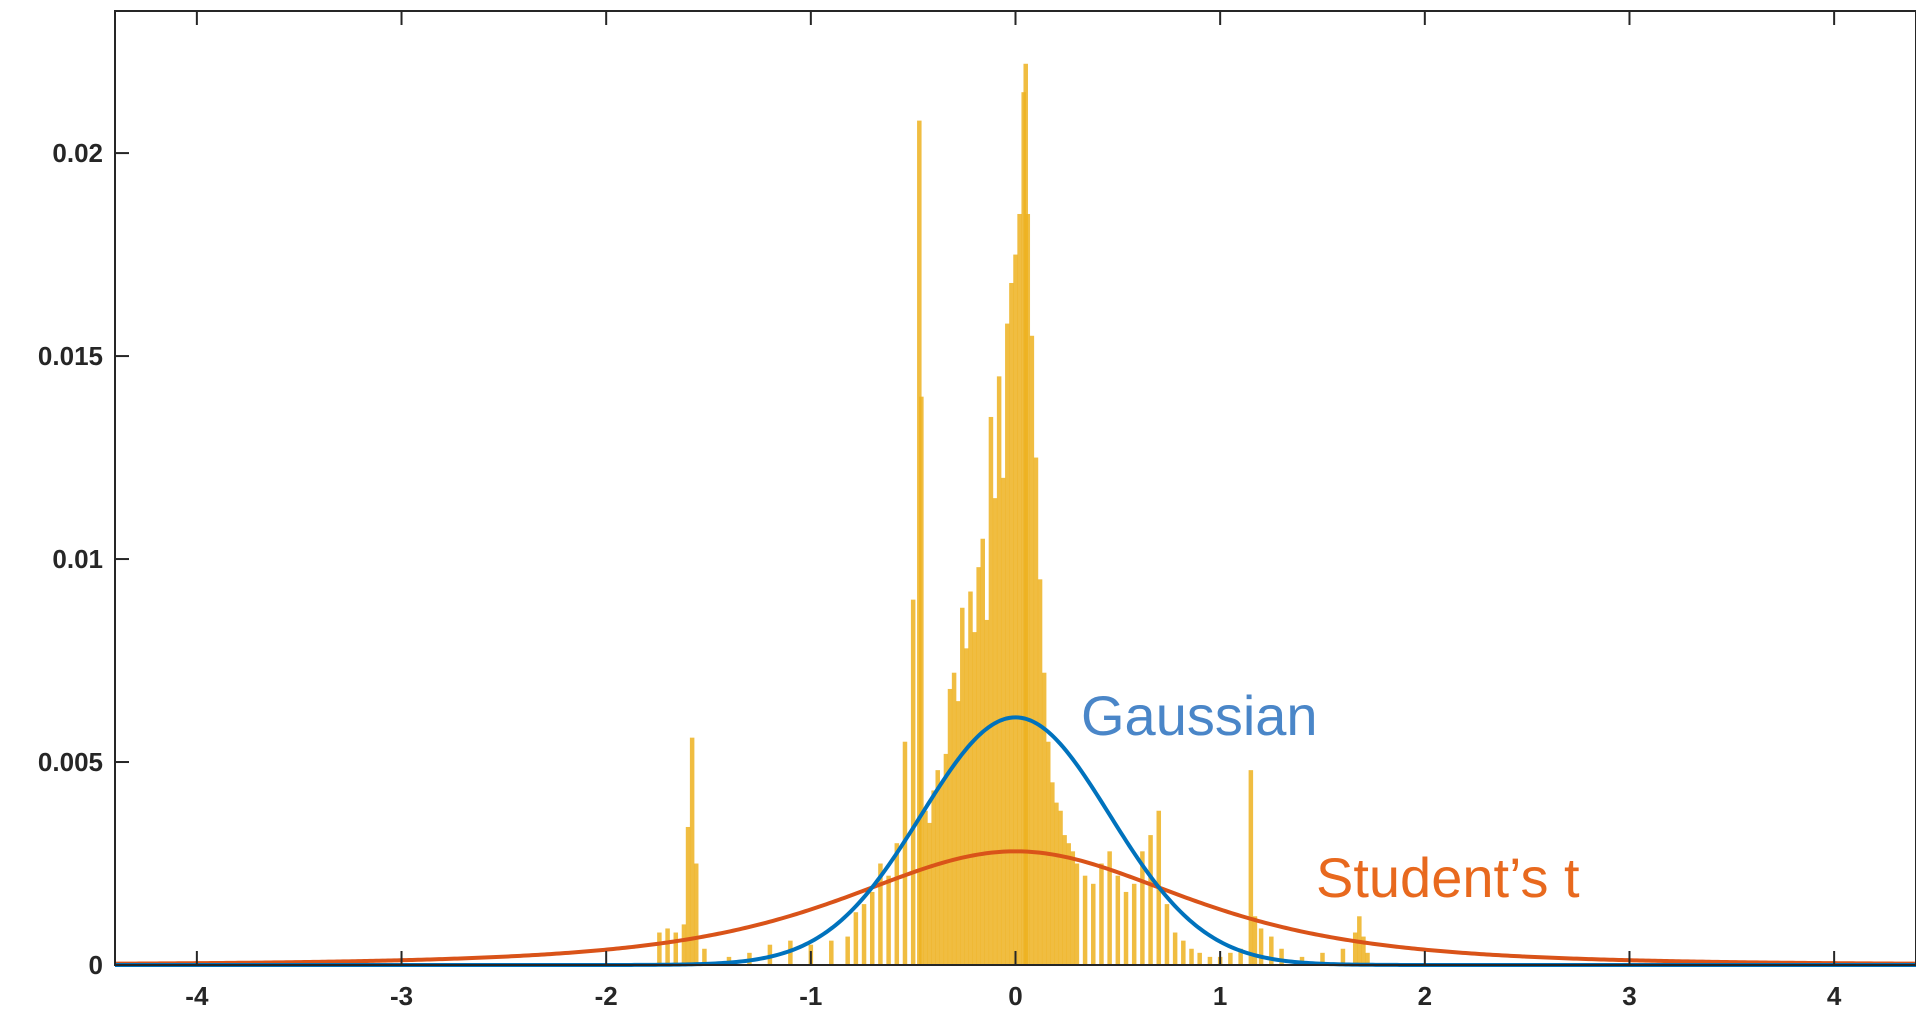 This screenshot has width=1916, height=1018. What do you see at coordinates (96, 965) in the screenshot?
I see `y-tick-label: 0` at bounding box center [96, 965].